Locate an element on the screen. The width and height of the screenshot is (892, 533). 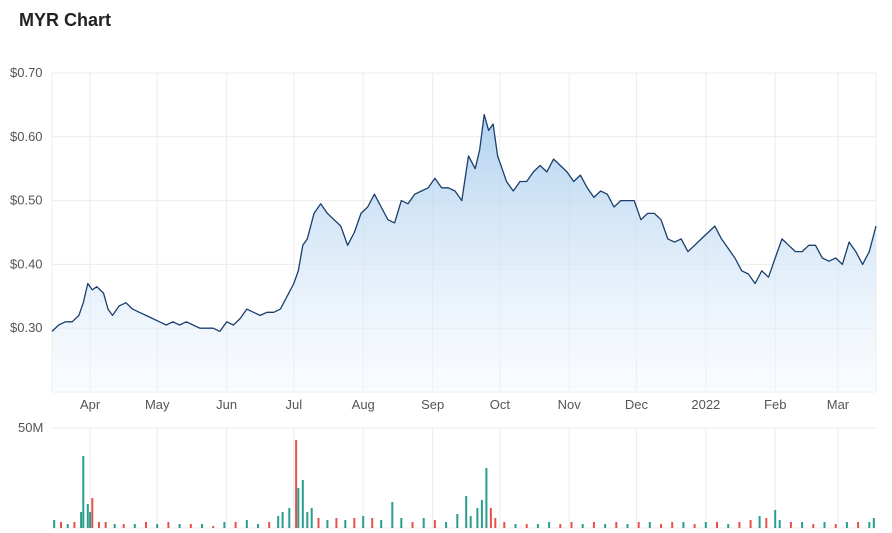
y-tick-label: $0.40 is located at coordinates (26, 263).